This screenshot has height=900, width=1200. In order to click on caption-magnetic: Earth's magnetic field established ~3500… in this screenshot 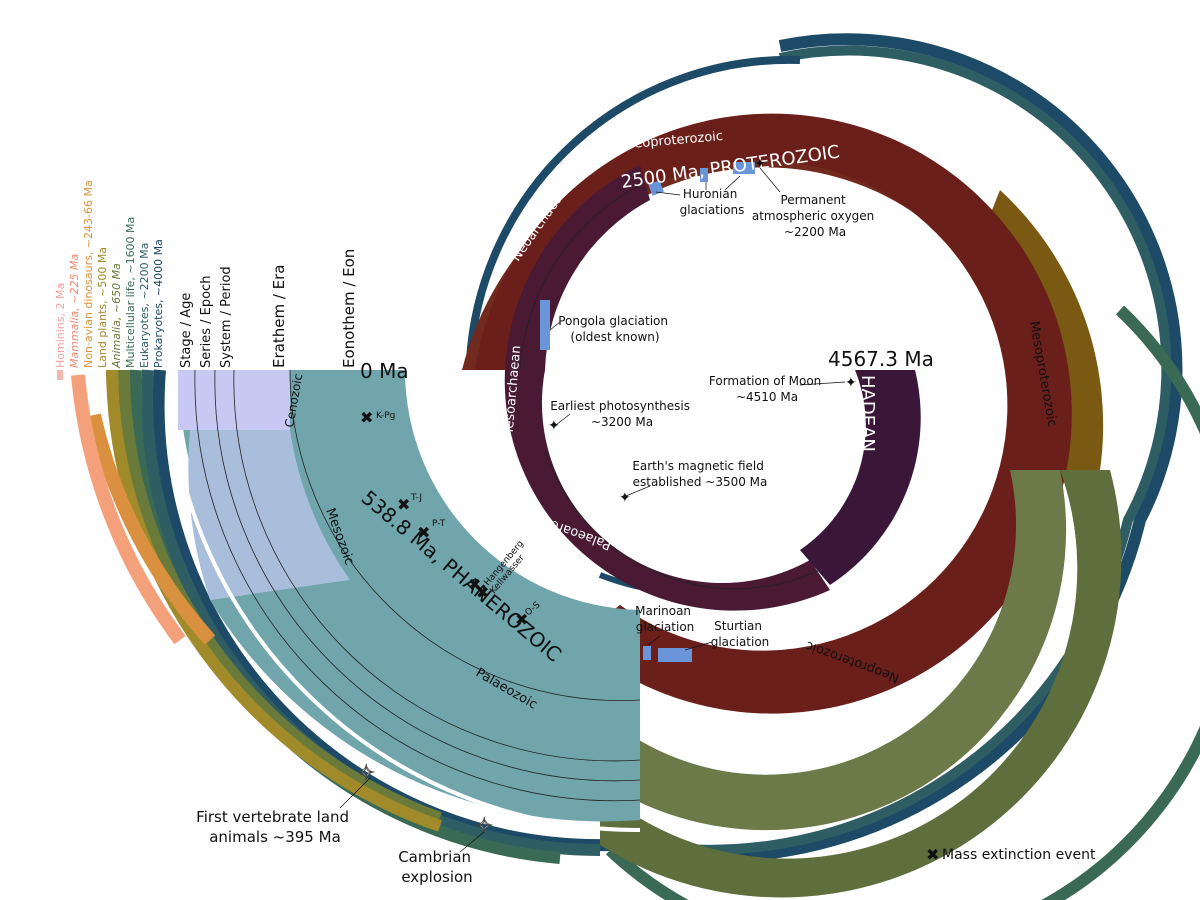, I will do `click(699, 474)`.